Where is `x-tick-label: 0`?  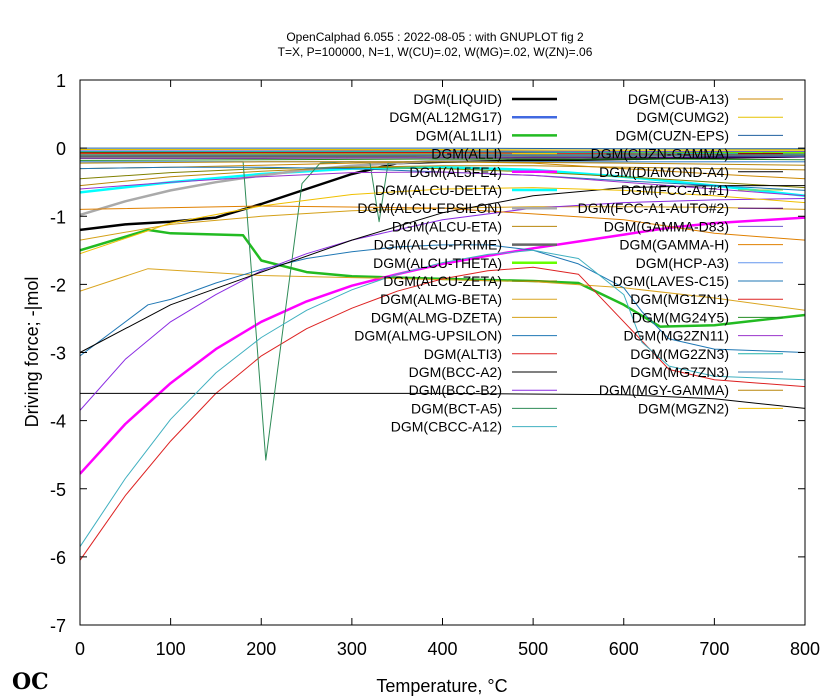 x-tick-label: 0 is located at coordinates (80, 649).